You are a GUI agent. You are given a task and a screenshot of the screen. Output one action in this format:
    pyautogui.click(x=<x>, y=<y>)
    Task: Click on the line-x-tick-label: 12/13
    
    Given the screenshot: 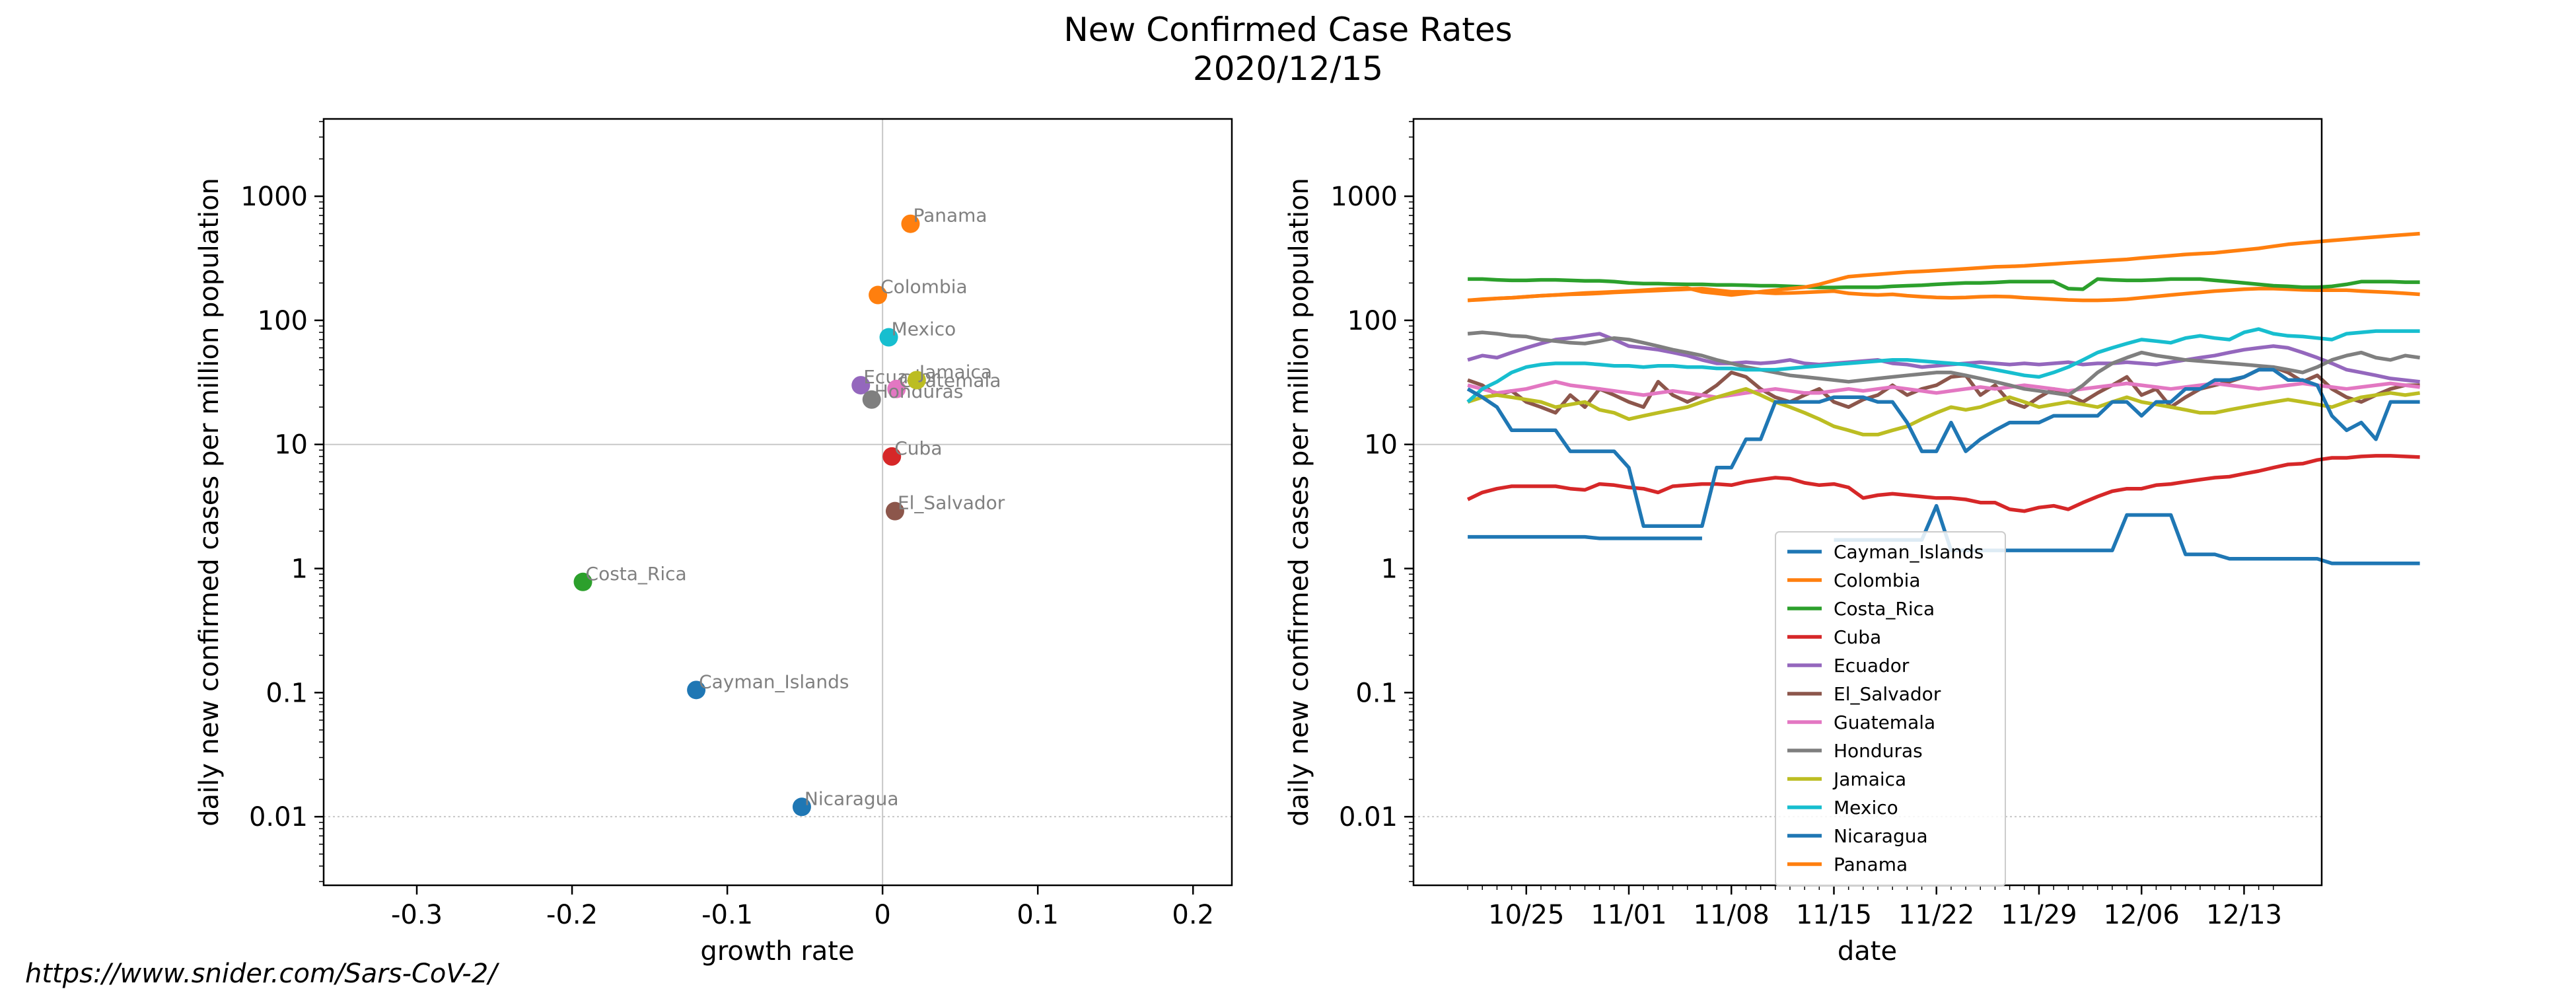 What is the action you would take?
    pyautogui.click(x=2244, y=915)
    